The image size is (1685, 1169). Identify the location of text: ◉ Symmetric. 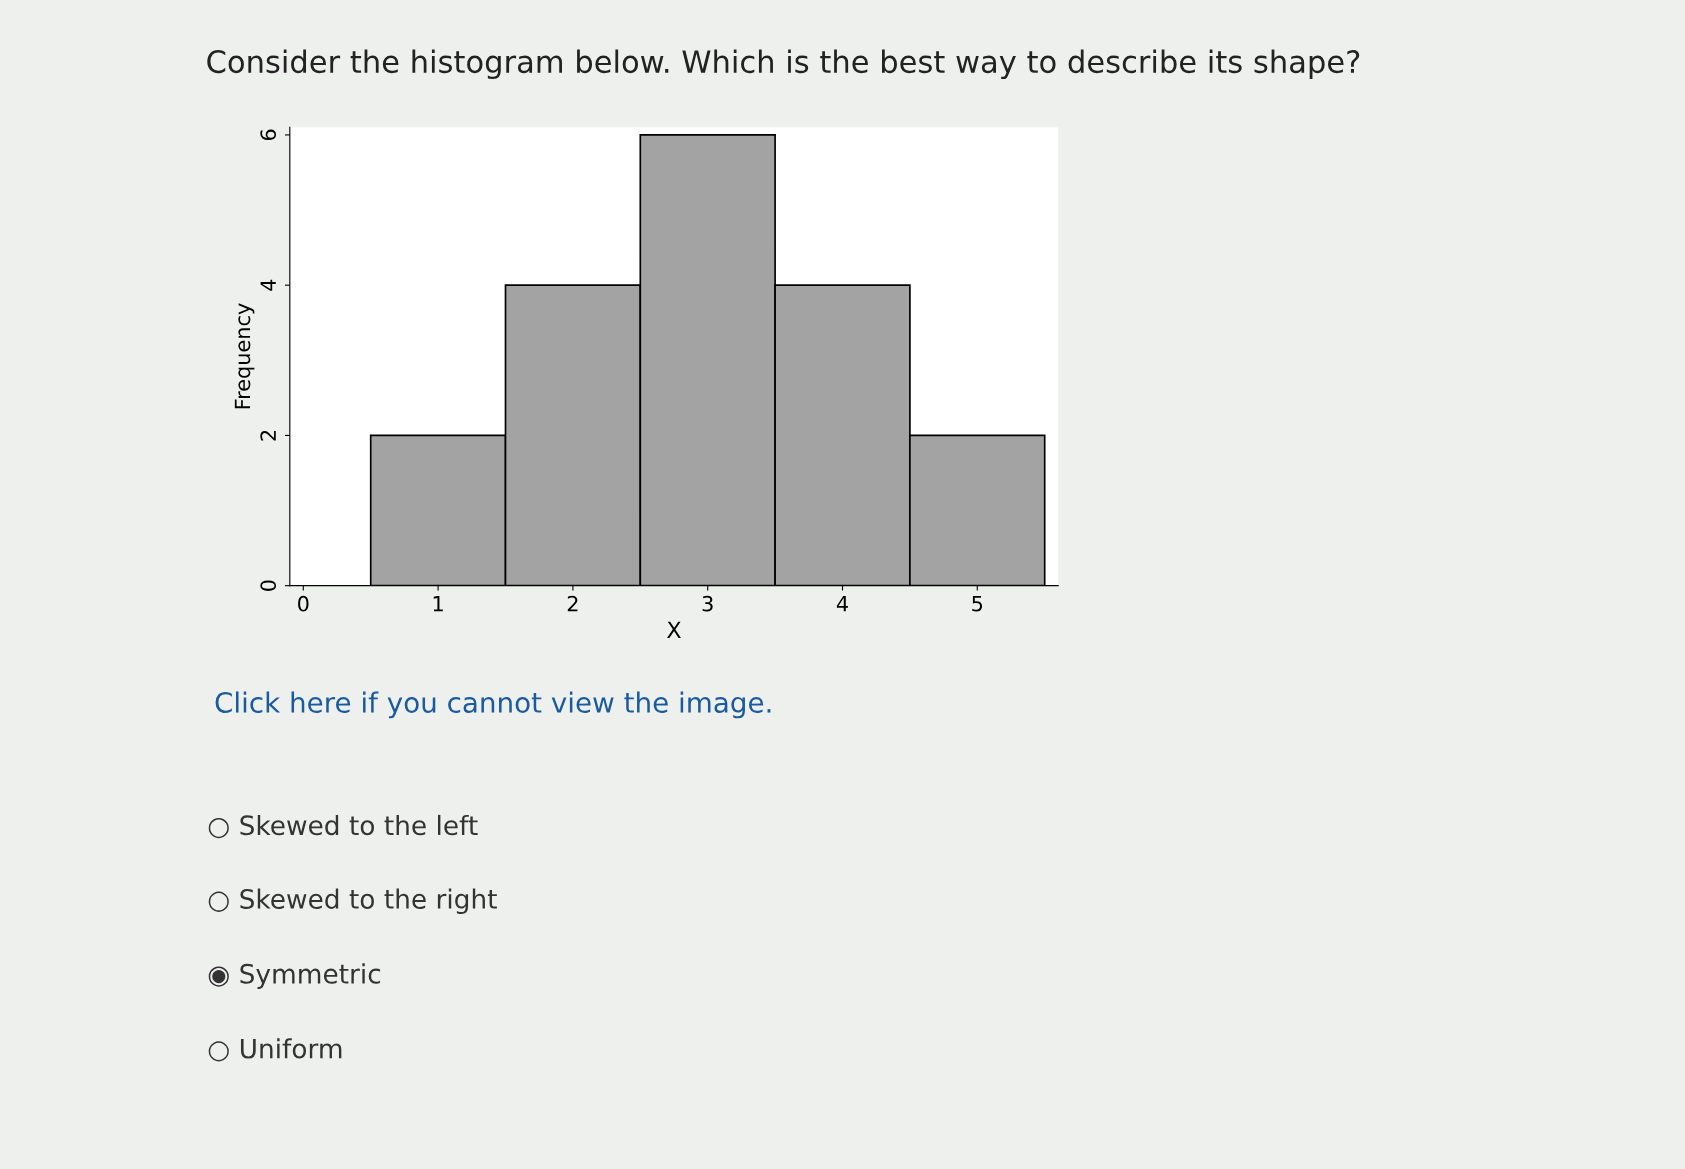
(294, 976).